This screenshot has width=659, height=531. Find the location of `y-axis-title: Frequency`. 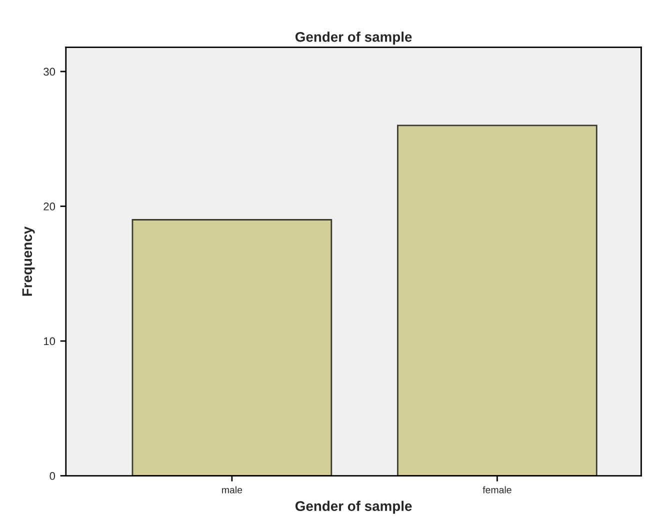

y-axis-title: Frequency is located at coordinates (28, 261).